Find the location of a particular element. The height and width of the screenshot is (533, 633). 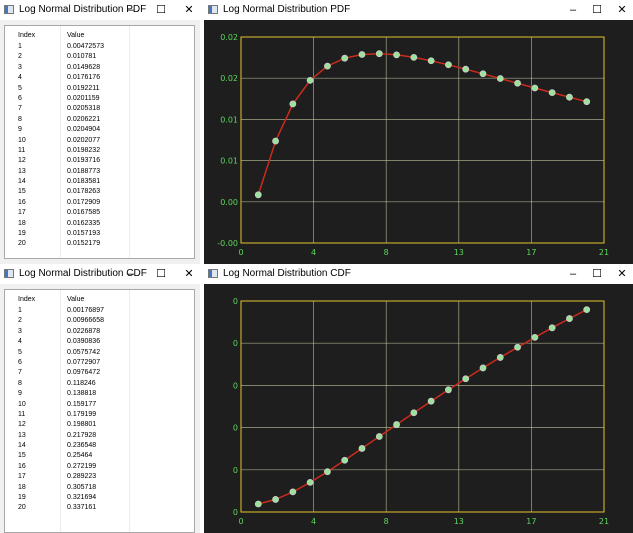

table-row: 18 0.0162335 is located at coordinates (99, 224).